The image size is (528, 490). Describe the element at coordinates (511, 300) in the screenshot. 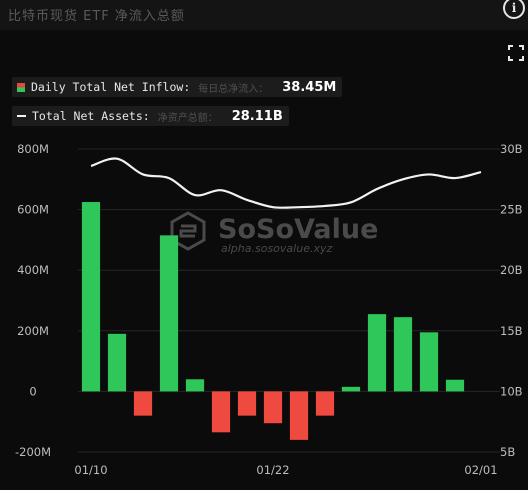

I see `y-axis-right: 30B 25B 20B 15B 10B 5B` at that location.